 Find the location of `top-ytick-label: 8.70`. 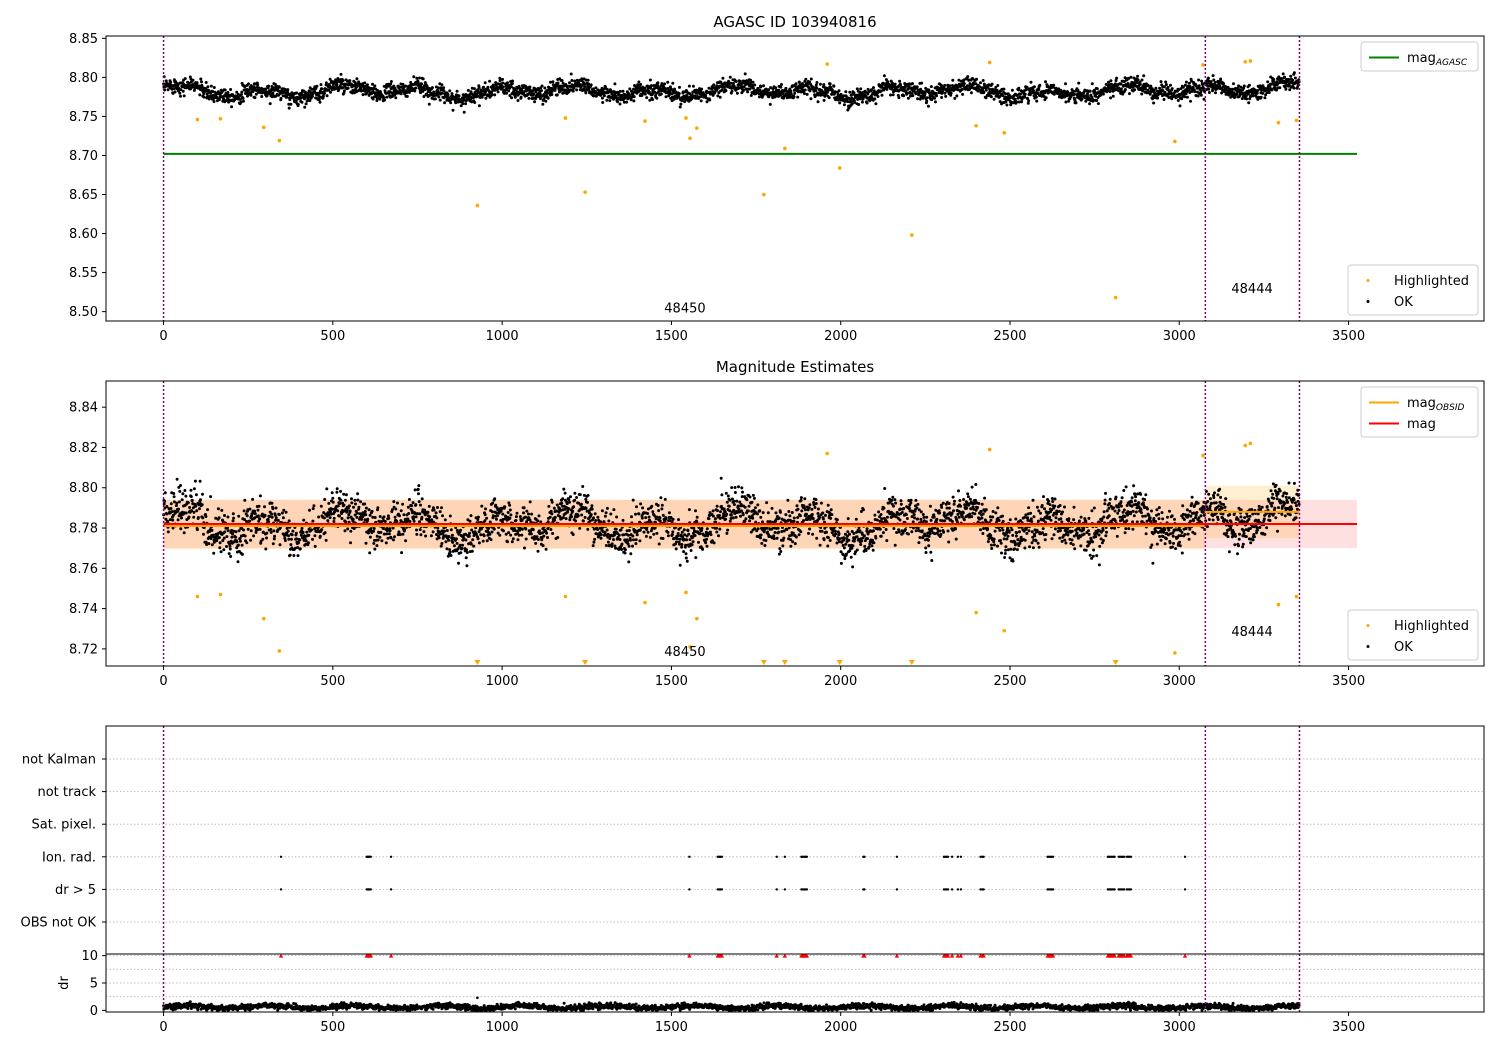

top-ytick-label: 8.70 is located at coordinates (83, 156).